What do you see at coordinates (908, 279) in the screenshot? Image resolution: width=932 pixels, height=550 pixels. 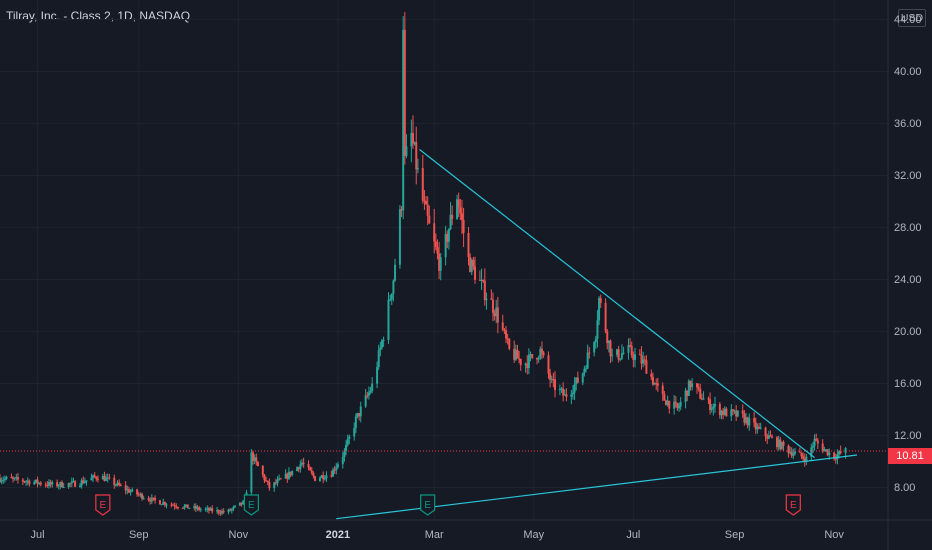 I see `y-tick-label: 24.00` at bounding box center [908, 279].